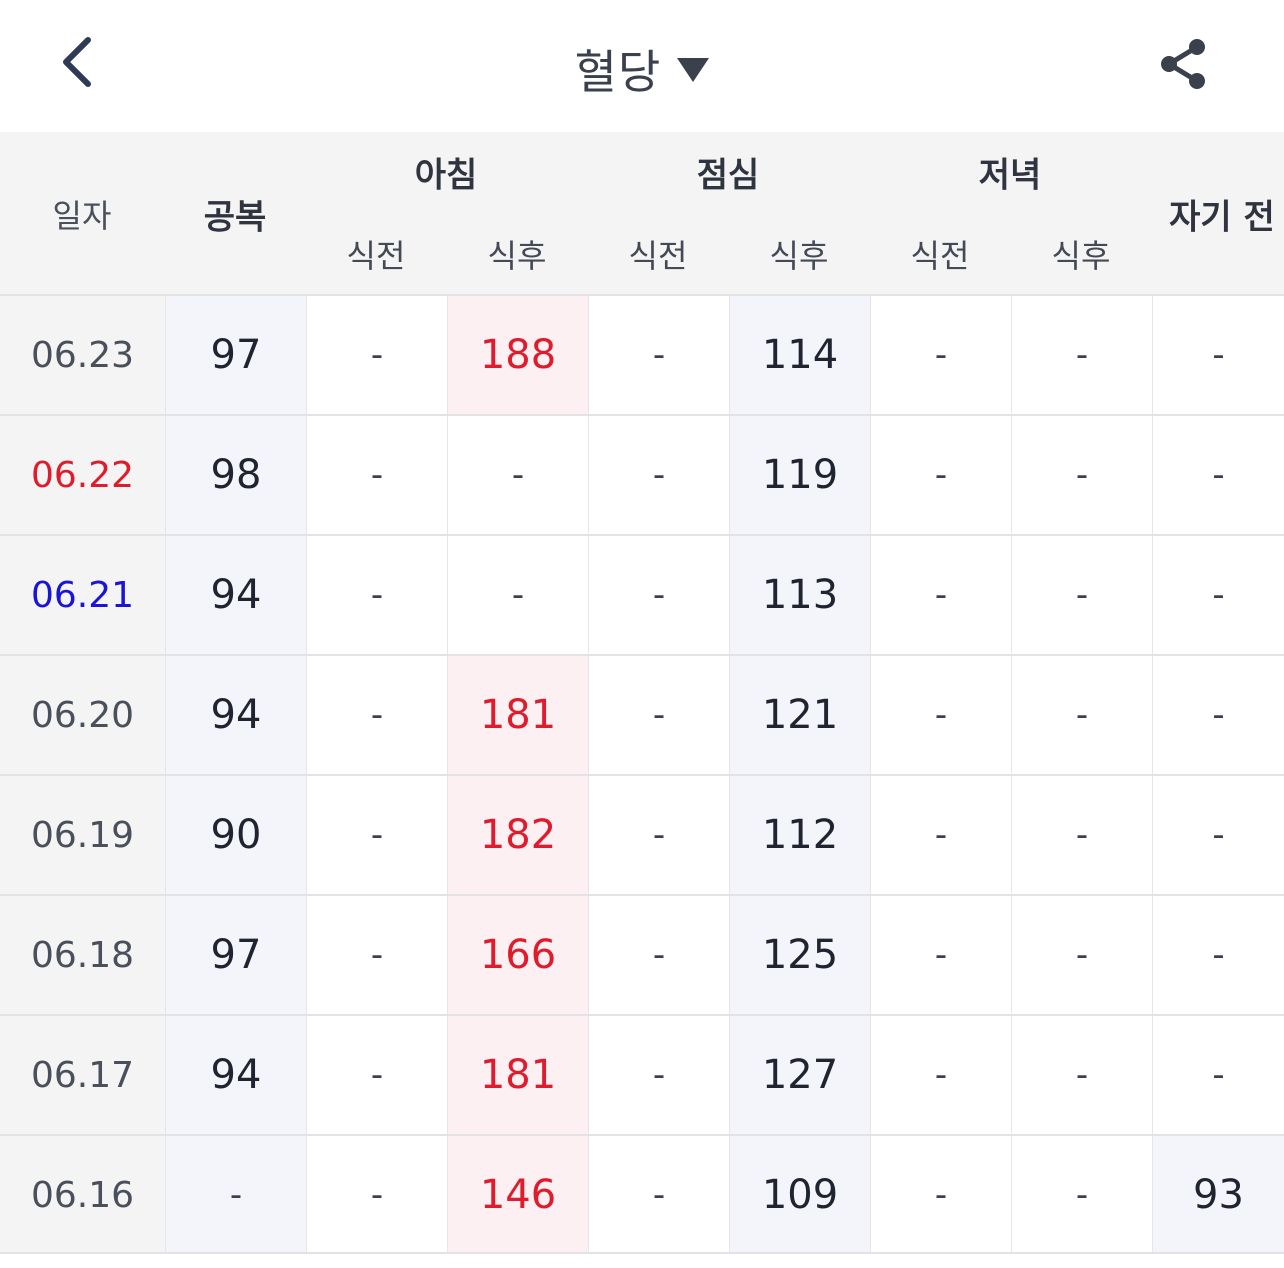 The width and height of the screenshot is (1284, 1268). What do you see at coordinates (82, 355) in the screenshot?
I see `date-cell: 06.23` at bounding box center [82, 355].